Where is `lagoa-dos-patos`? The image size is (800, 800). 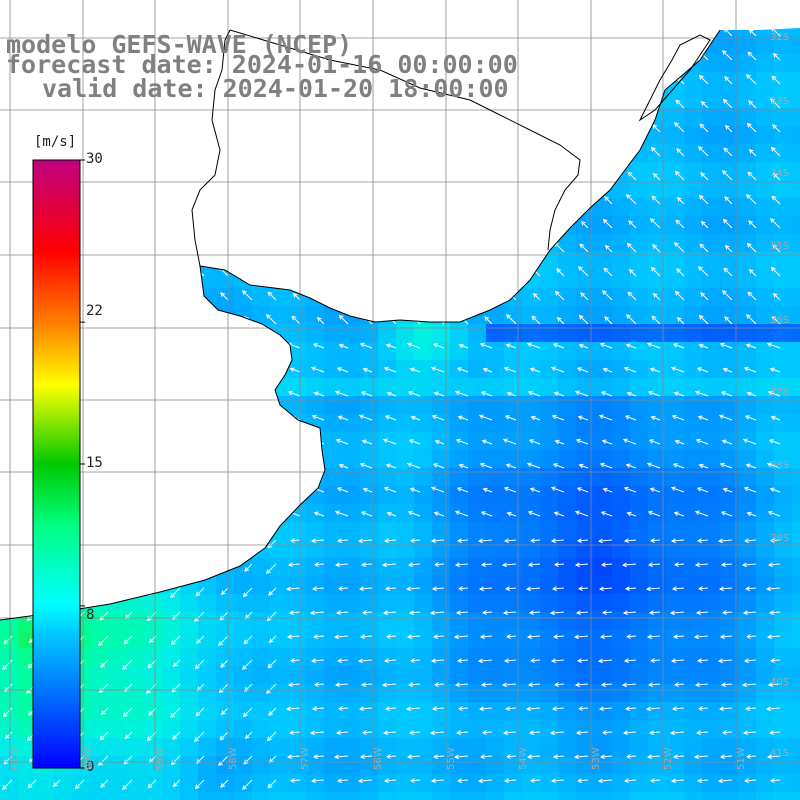 lagoa-dos-patos is located at coordinates (674, 78).